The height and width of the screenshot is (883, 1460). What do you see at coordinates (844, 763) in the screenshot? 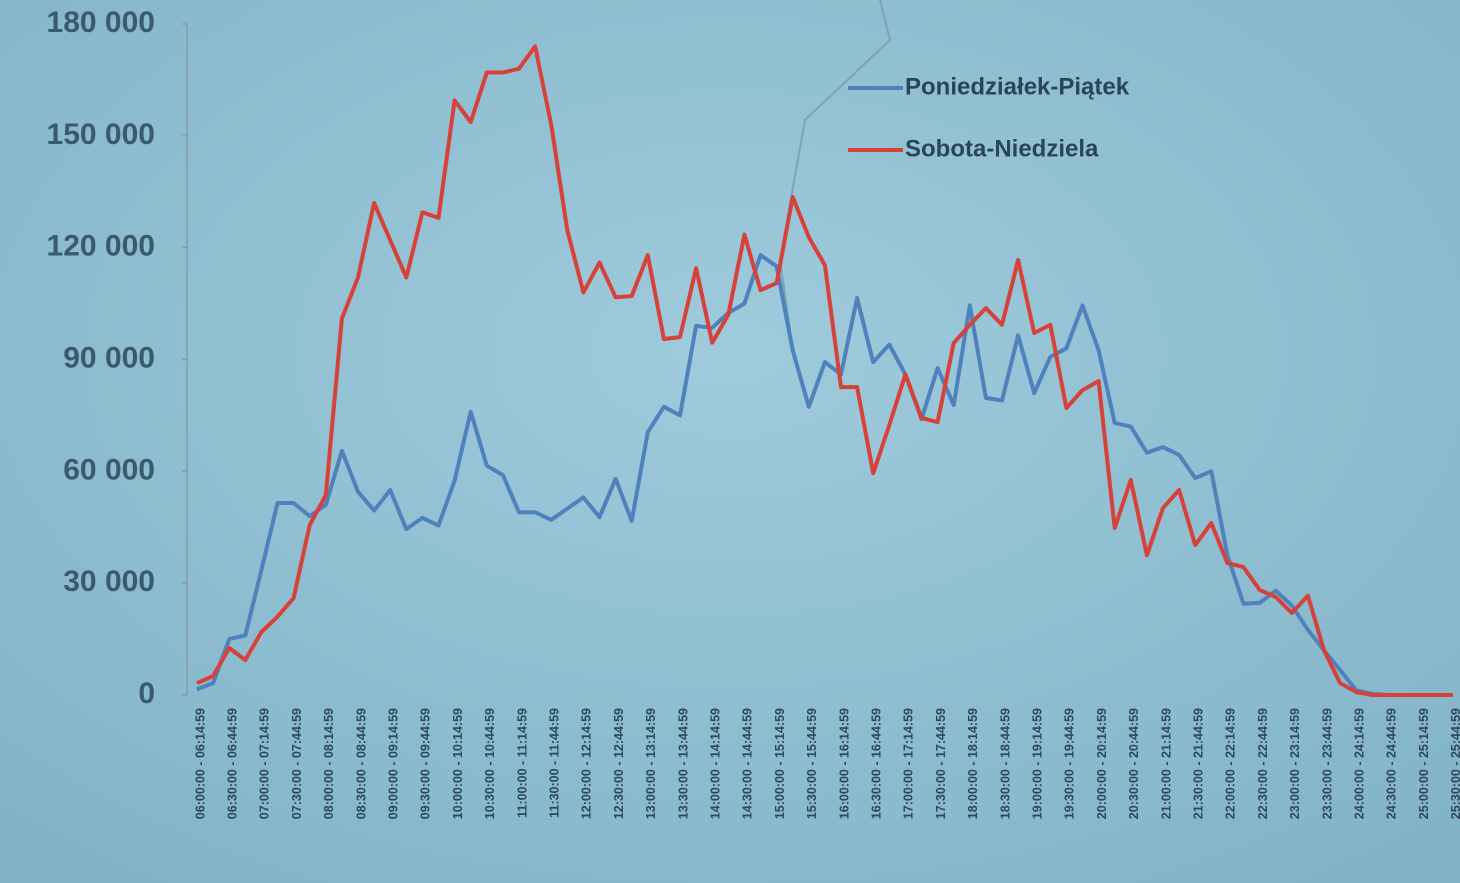
I see `x-tick-label: 16:00:00 - 16:14:59` at bounding box center [844, 763].